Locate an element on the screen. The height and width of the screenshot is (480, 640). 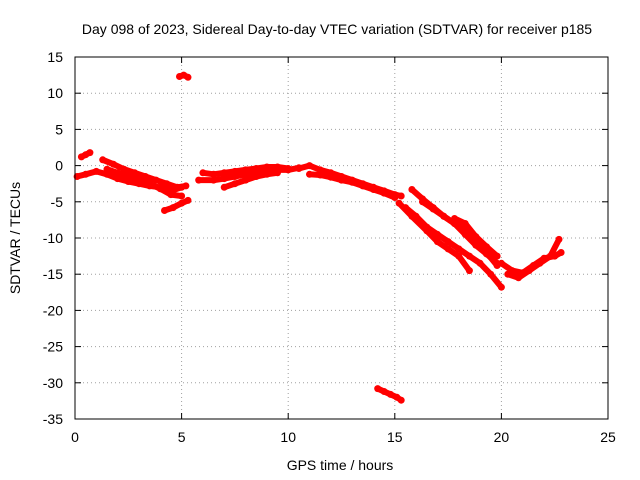
y-tick-label: 10 is located at coordinates (55, 93).